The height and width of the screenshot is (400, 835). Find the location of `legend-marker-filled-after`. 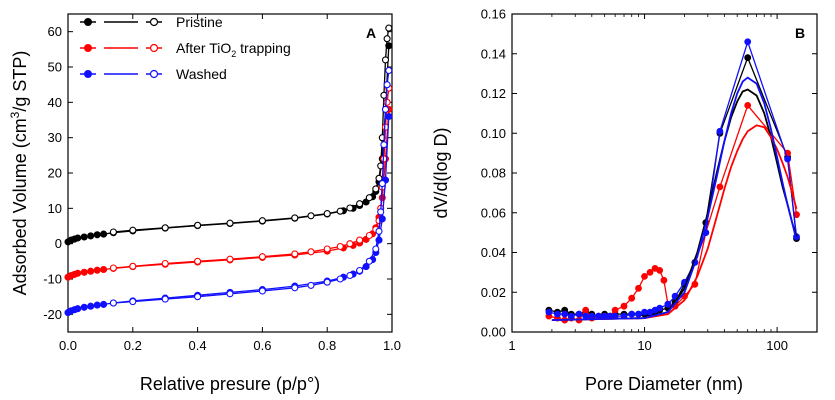

legend-marker-filled-after is located at coordinates (88, 48).